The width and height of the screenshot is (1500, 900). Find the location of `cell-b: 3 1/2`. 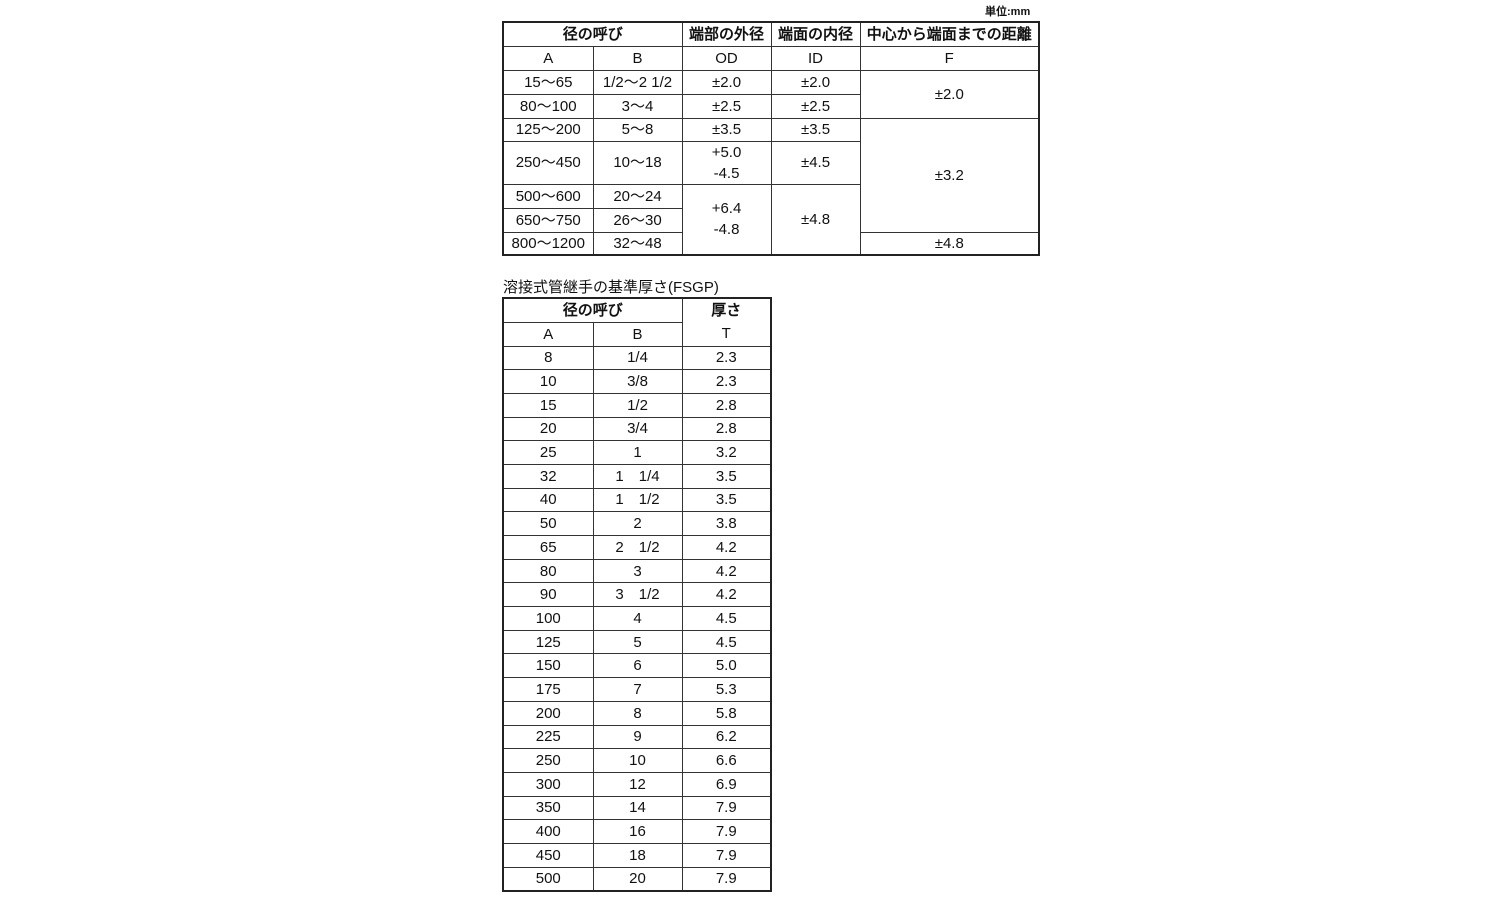

cell-b: 3 1/2 is located at coordinates (637, 595).